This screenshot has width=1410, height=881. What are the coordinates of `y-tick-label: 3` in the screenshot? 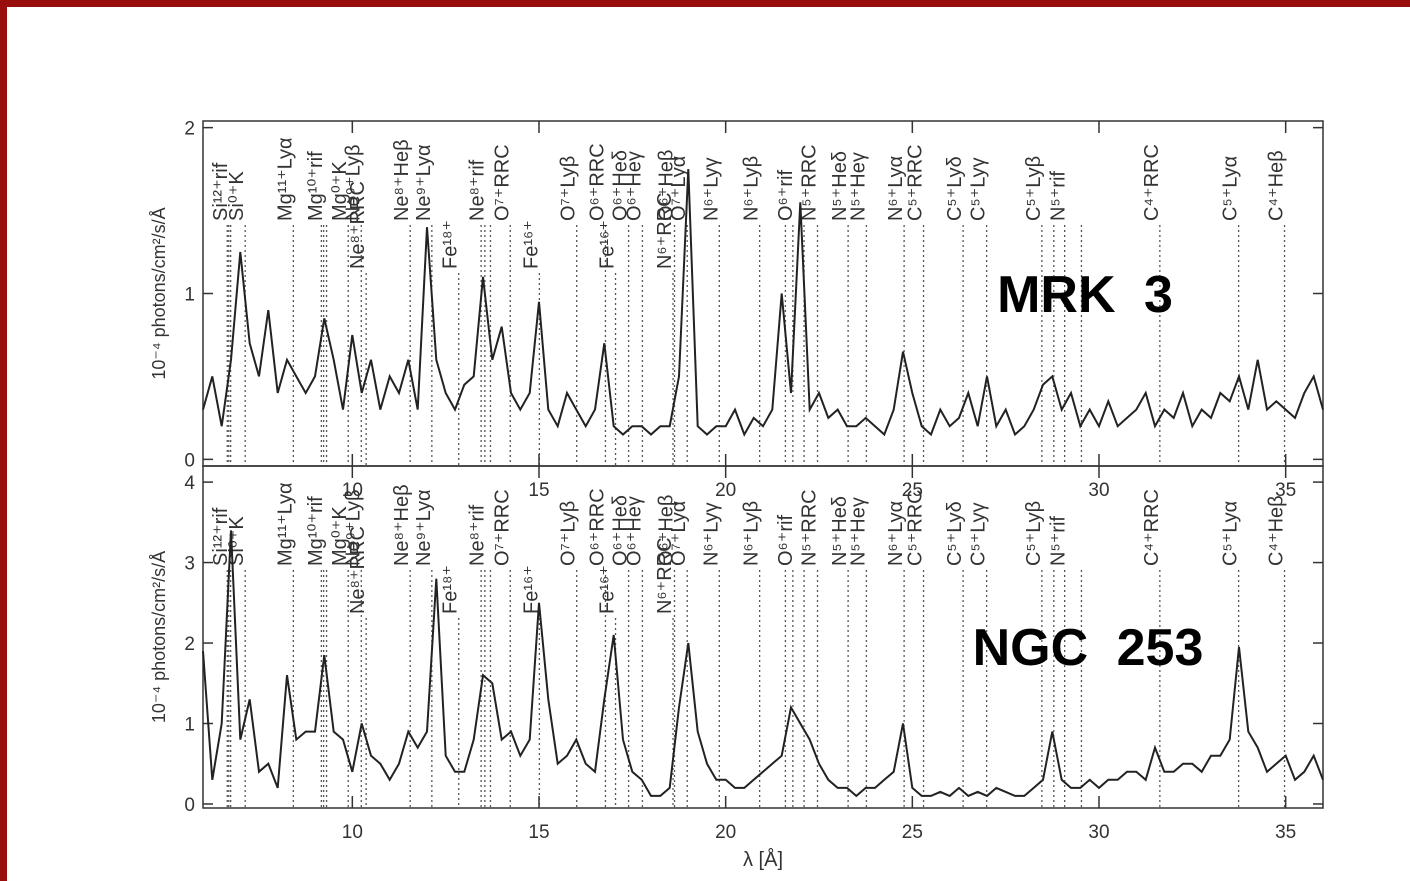 It's located at (189, 564).